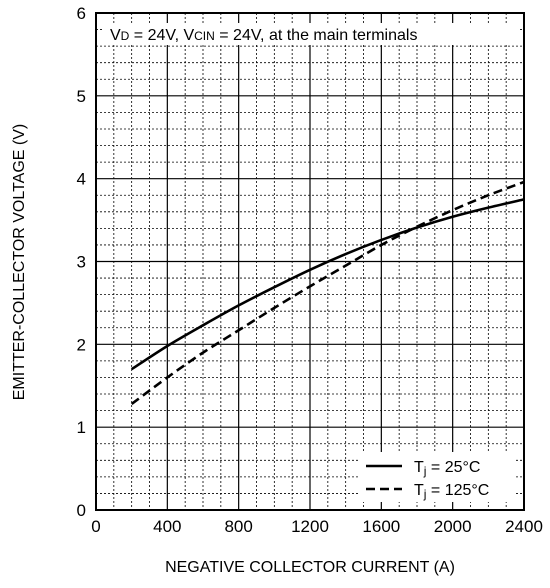  What do you see at coordinates (19, 262) in the screenshot?
I see `y-axis-title: EMITTER-COLLECTOR VOLTAGE (V)` at bounding box center [19, 262].